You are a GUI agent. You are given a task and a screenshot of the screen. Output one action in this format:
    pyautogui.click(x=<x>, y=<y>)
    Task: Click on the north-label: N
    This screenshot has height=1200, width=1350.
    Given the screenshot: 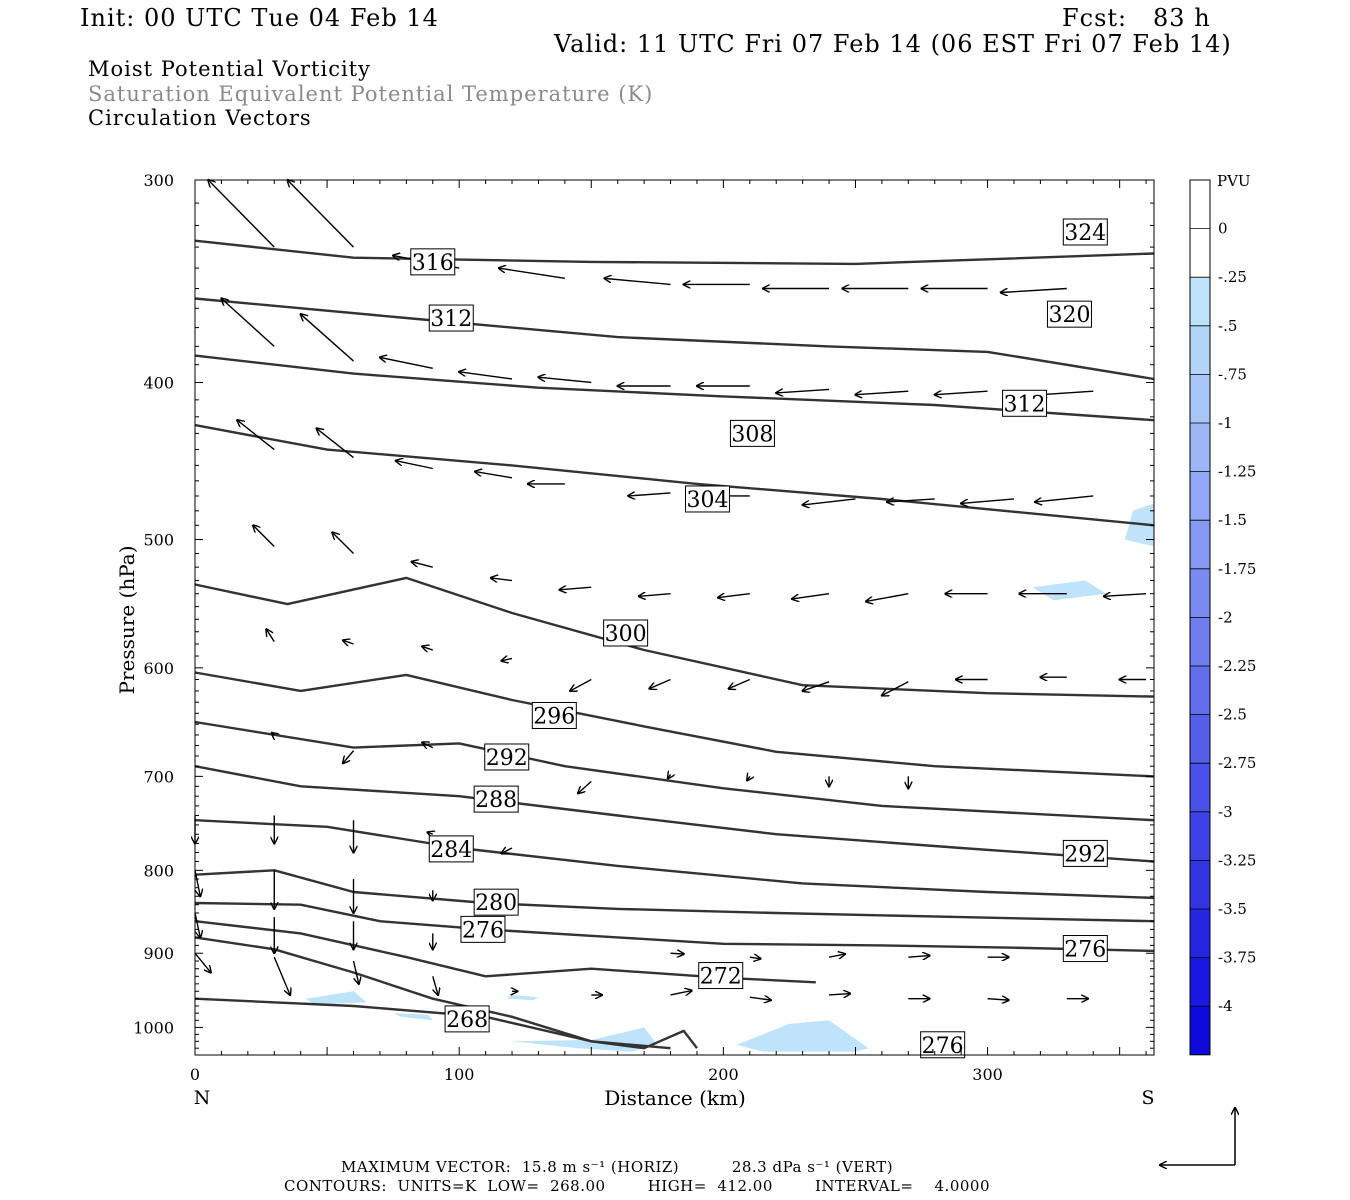 What is the action you would take?
    pyautogui.click(x=202, y=1098)
    